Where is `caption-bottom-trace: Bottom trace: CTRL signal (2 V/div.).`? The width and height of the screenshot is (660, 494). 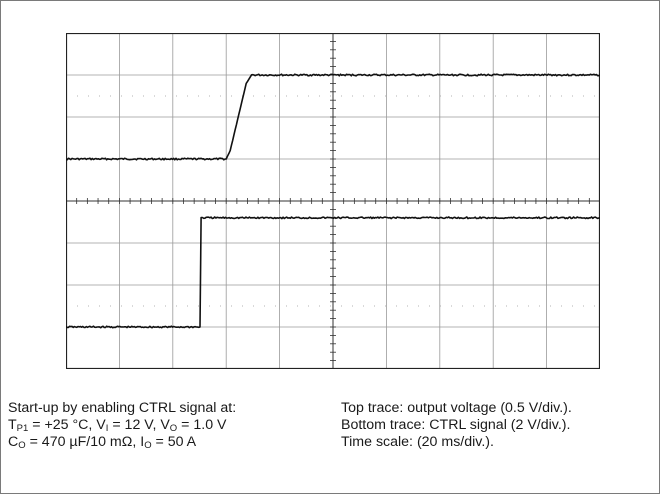 caption-bottom-trace: Bottom trace: CTRL signal (2 V/div.). is located at coordinates (456, 425).